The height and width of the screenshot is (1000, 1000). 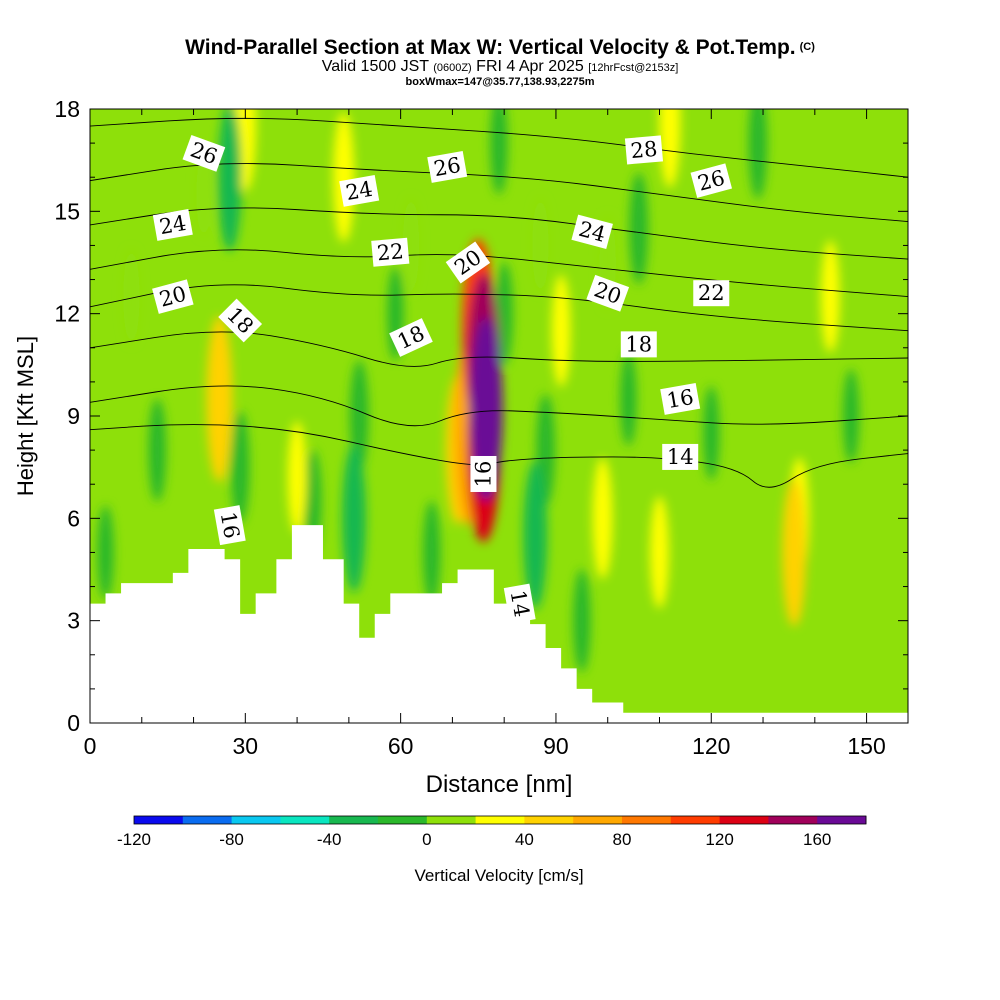 I want to click on y-tick-label: 12, so click(x=67, y=314).